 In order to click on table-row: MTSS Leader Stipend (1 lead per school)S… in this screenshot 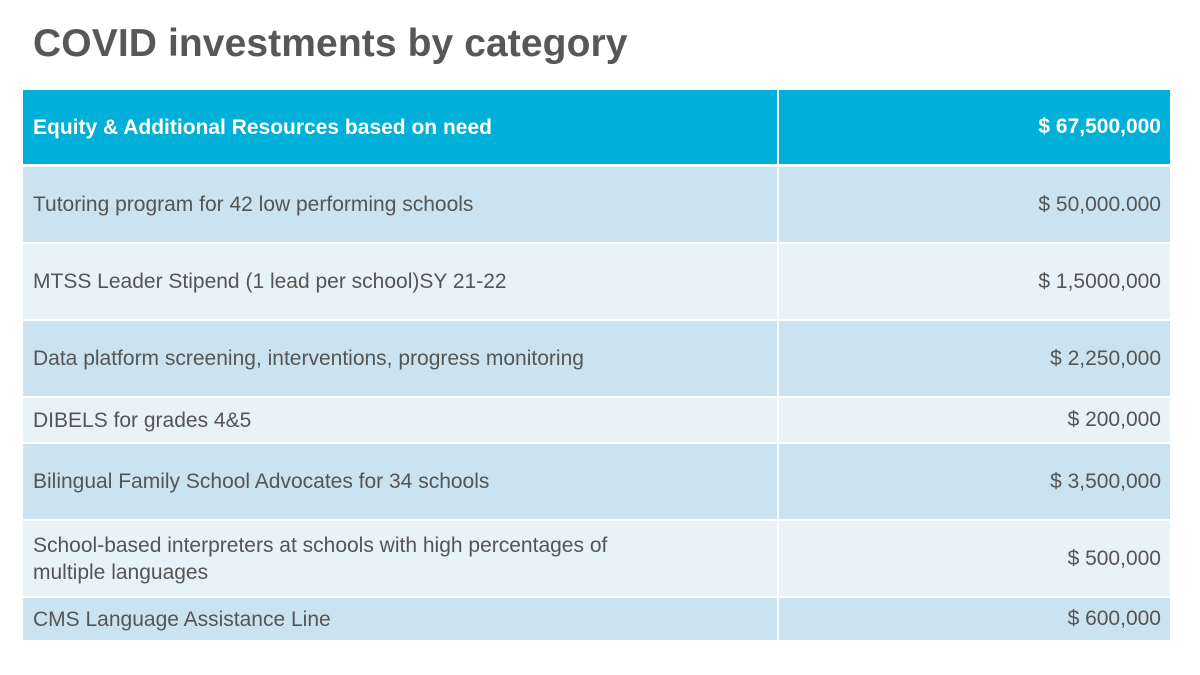, I will do `click(596, 282)`.